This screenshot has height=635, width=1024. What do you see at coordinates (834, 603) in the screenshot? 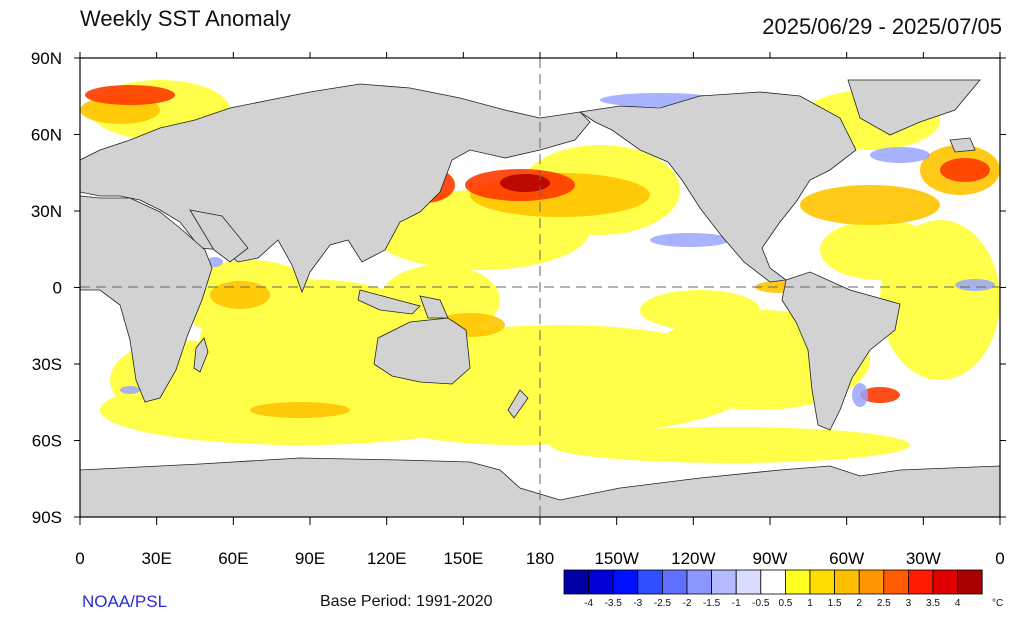
I see `colorbar-tick-label: 1.5` at bounding box center [834, 603].